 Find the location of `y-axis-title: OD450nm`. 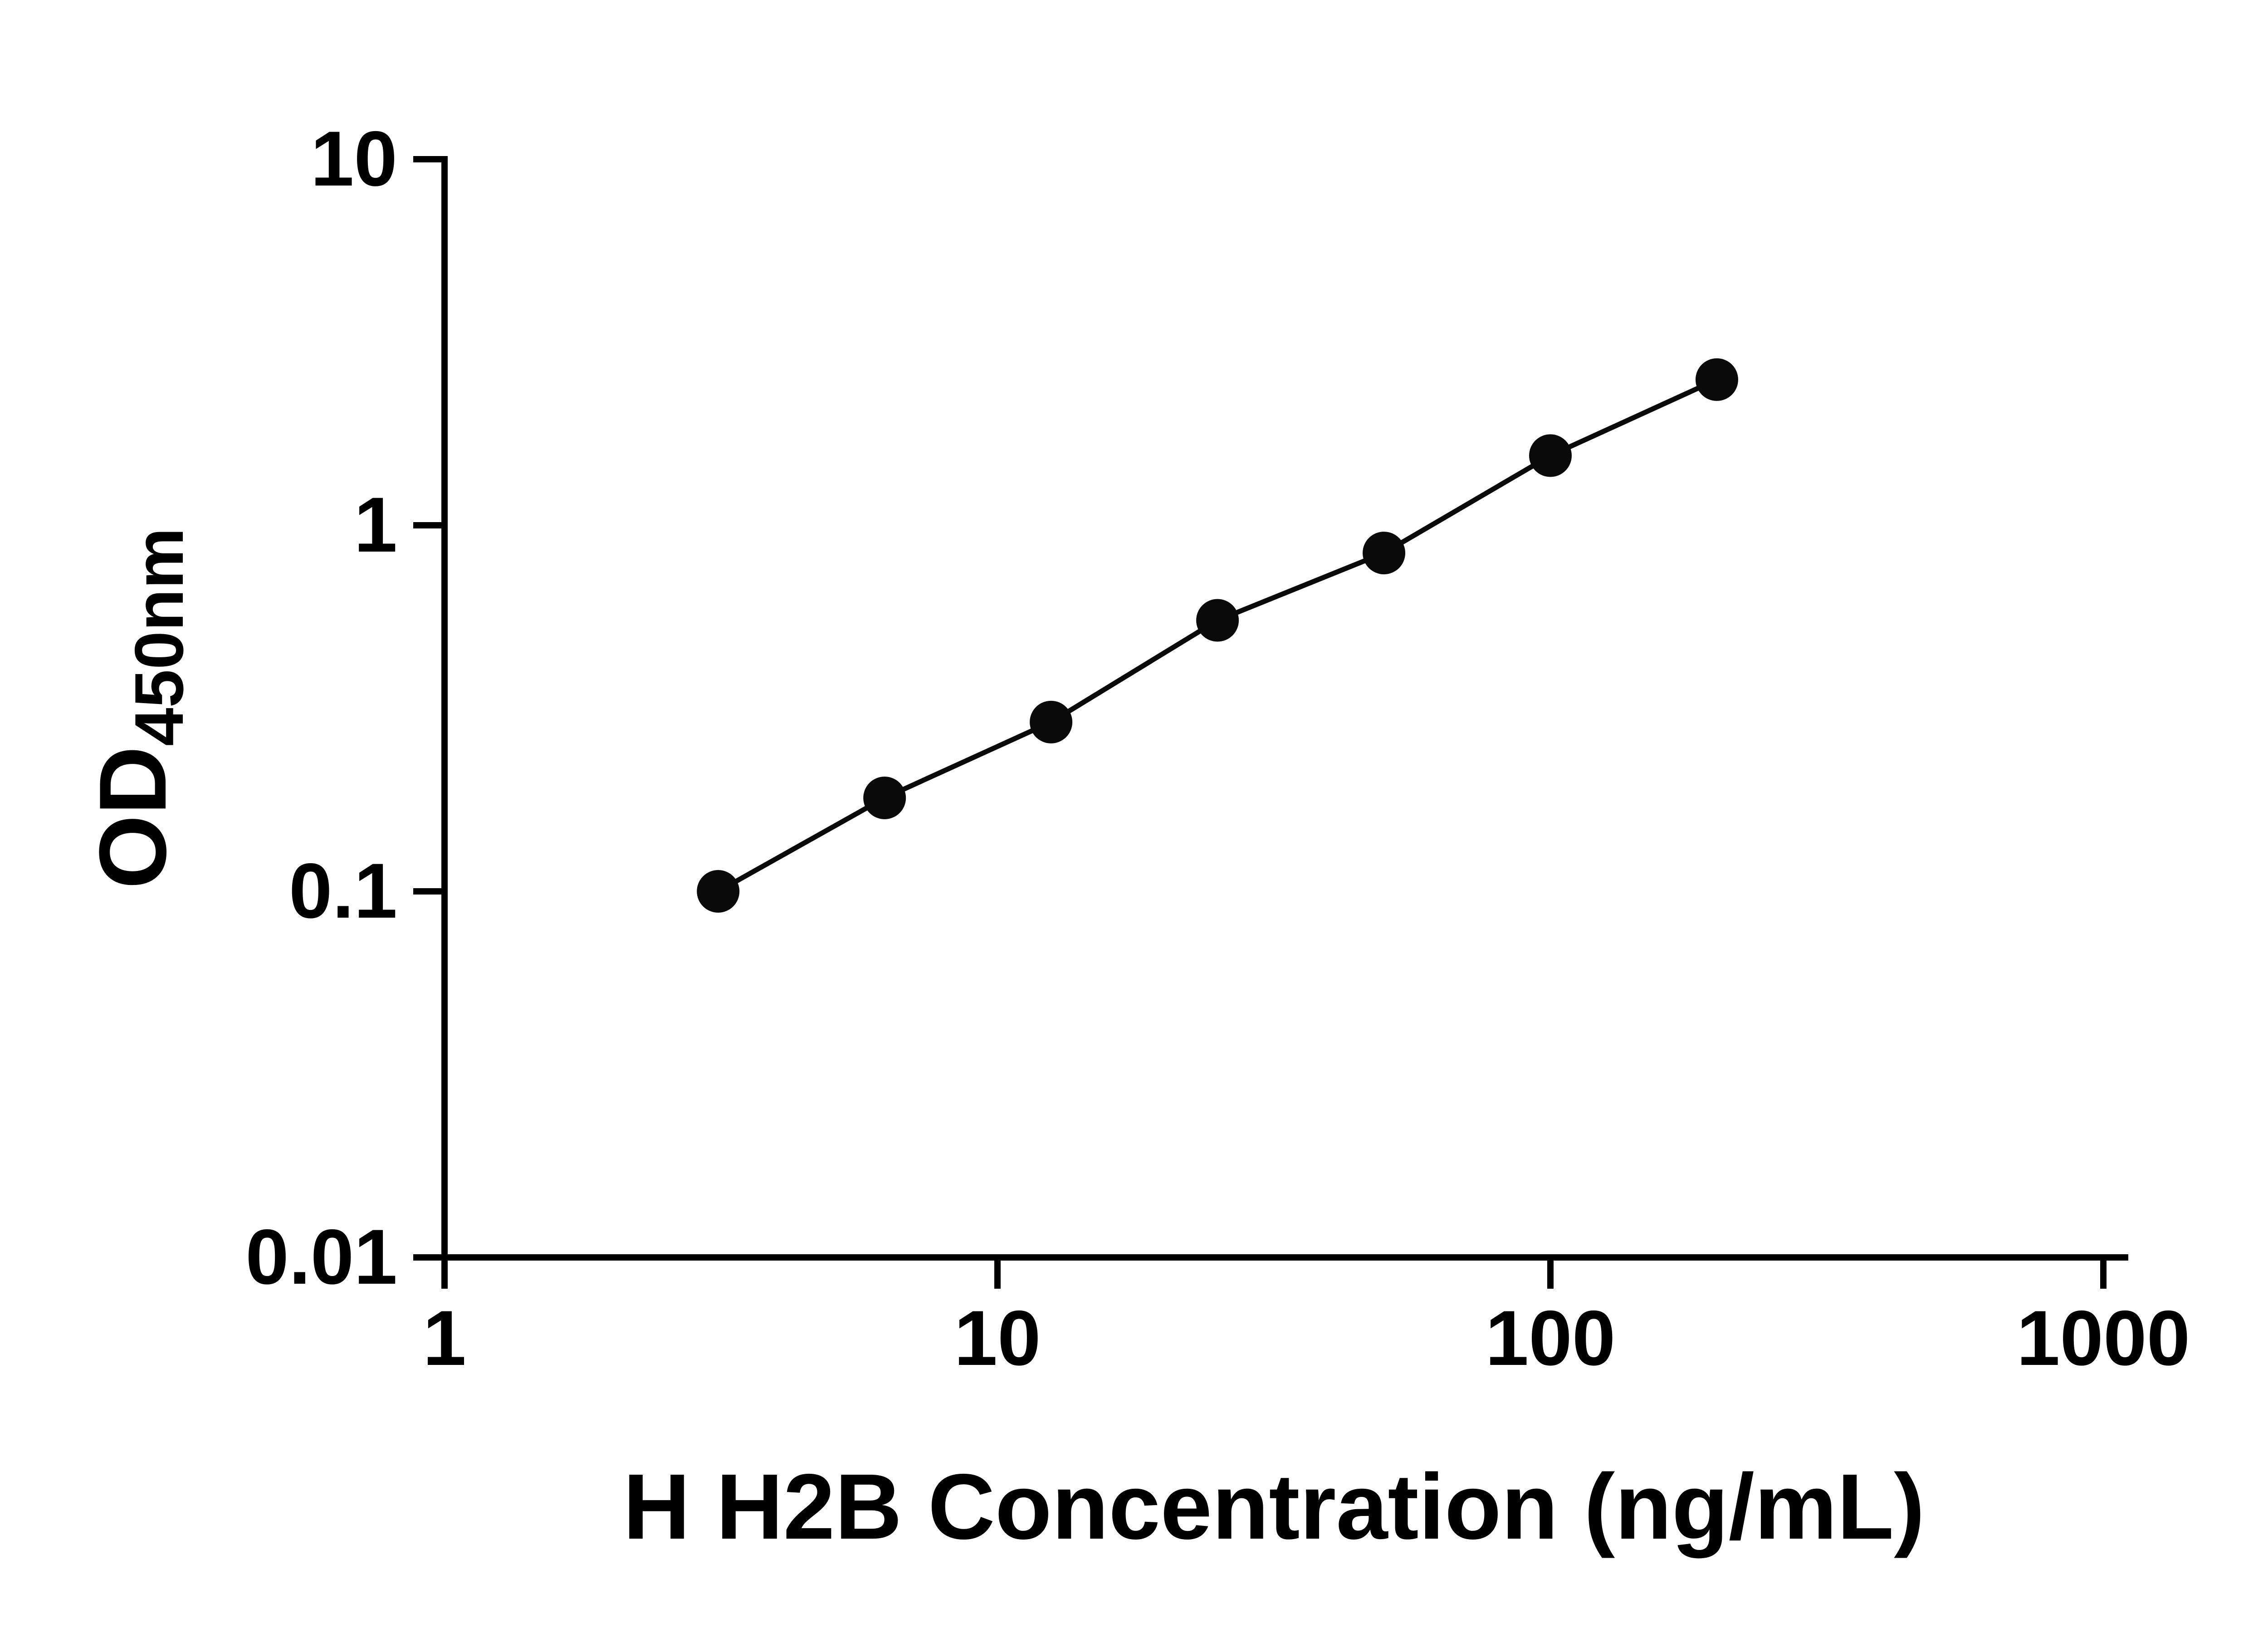

y-axis-title: OD450nm is located at coordinates (139, 708).